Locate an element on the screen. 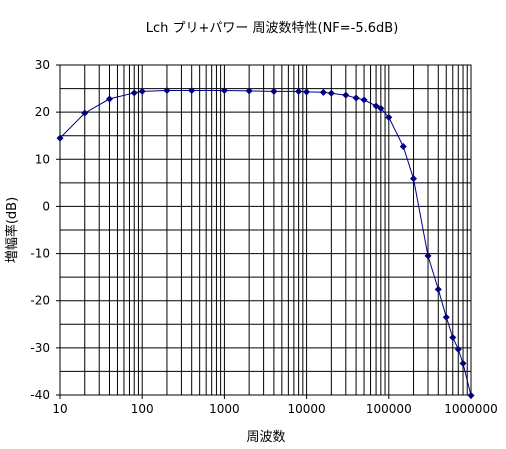  y-tick-label: 20 is located at coordinates (42, 112).